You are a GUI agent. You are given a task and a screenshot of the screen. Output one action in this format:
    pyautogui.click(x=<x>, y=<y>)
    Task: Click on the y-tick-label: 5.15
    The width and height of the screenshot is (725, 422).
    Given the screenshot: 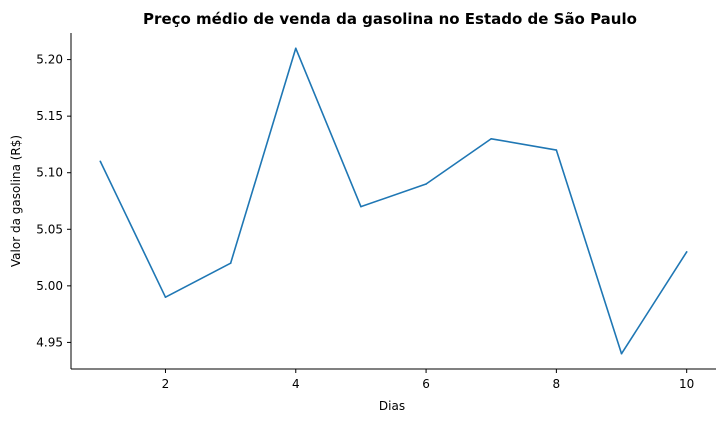 What is the action you would take?
    pyautogui.click(x=49, y=116)
    